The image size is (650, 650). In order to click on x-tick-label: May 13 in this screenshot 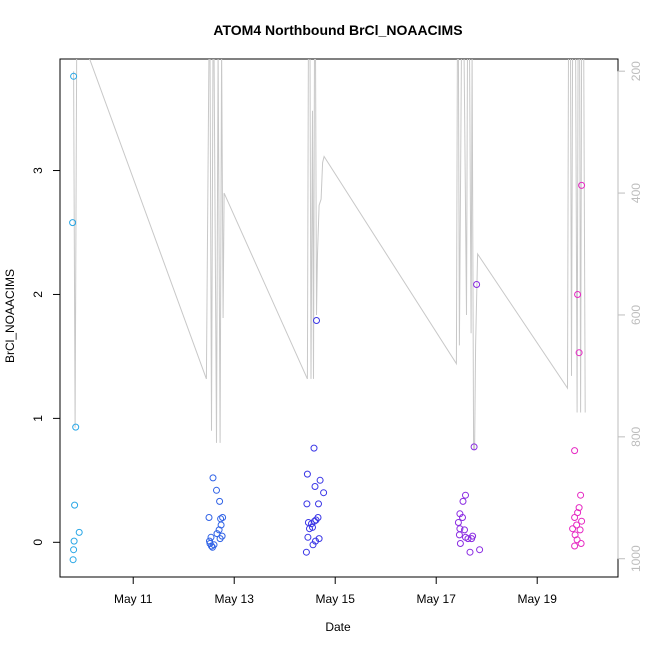, I will do `click(235, 599)`.